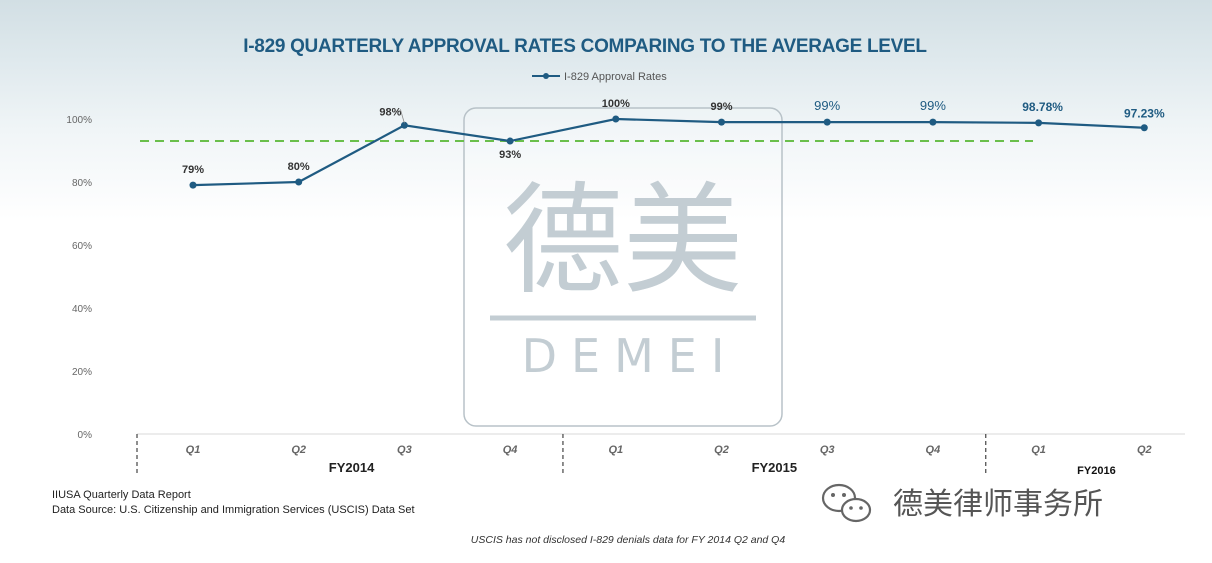  I want to click on source-line-1: IIUSA Quarterly Data Report, so click(121, 495).